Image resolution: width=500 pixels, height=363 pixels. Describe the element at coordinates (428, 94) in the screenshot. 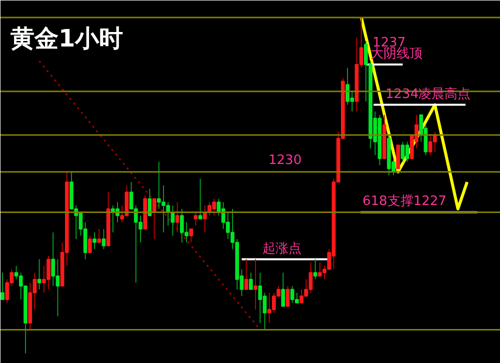

I see `annotation: 1234凌晨高点` at that location.